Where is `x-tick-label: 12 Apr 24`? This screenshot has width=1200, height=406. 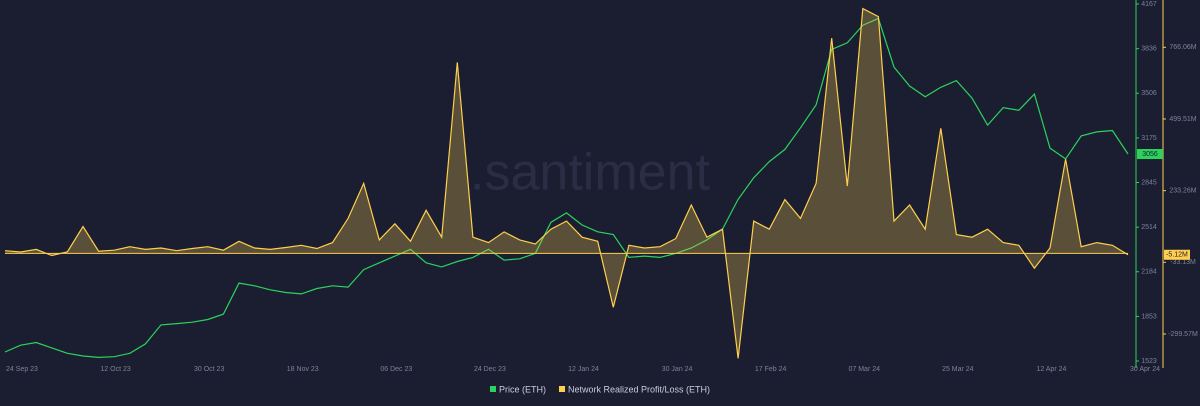 x-tick-label: 12 Apr 24 is located at coordinates (1051, 369).